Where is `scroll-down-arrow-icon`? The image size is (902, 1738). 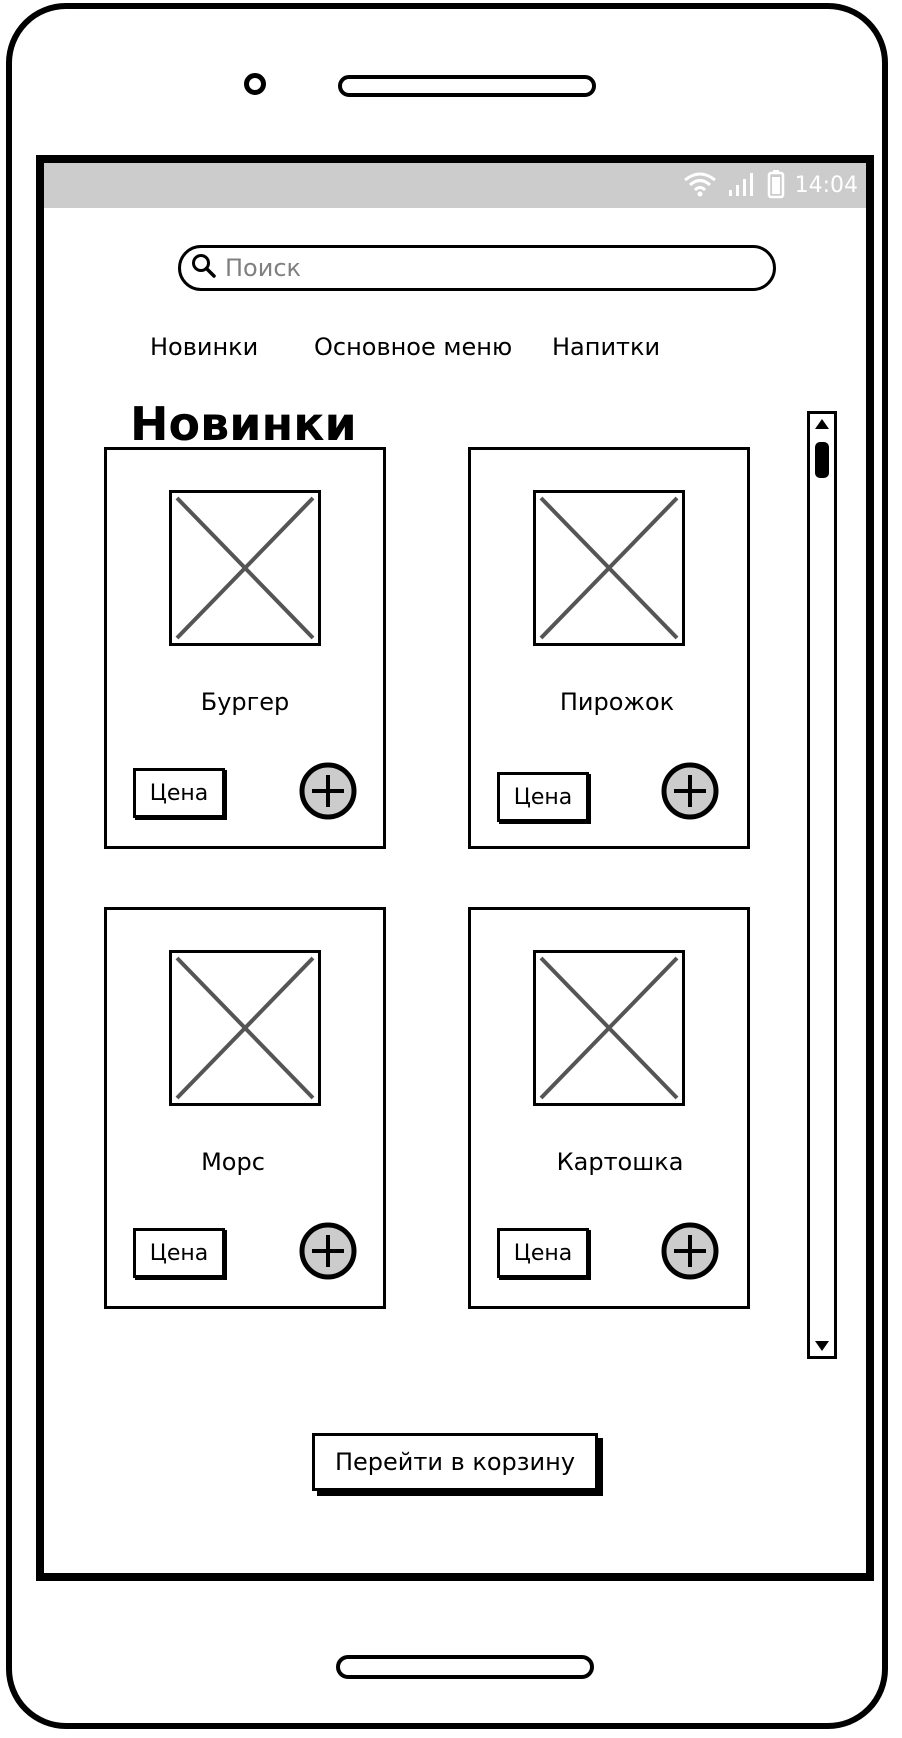
scroll-down-arrow-icon is located at coordinates (822, 1346).